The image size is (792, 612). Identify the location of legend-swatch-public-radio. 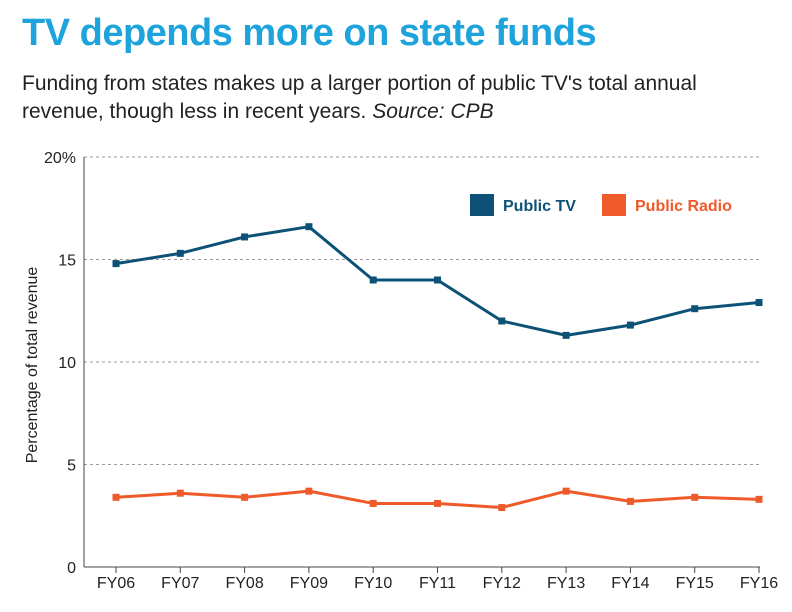
(614, 205).